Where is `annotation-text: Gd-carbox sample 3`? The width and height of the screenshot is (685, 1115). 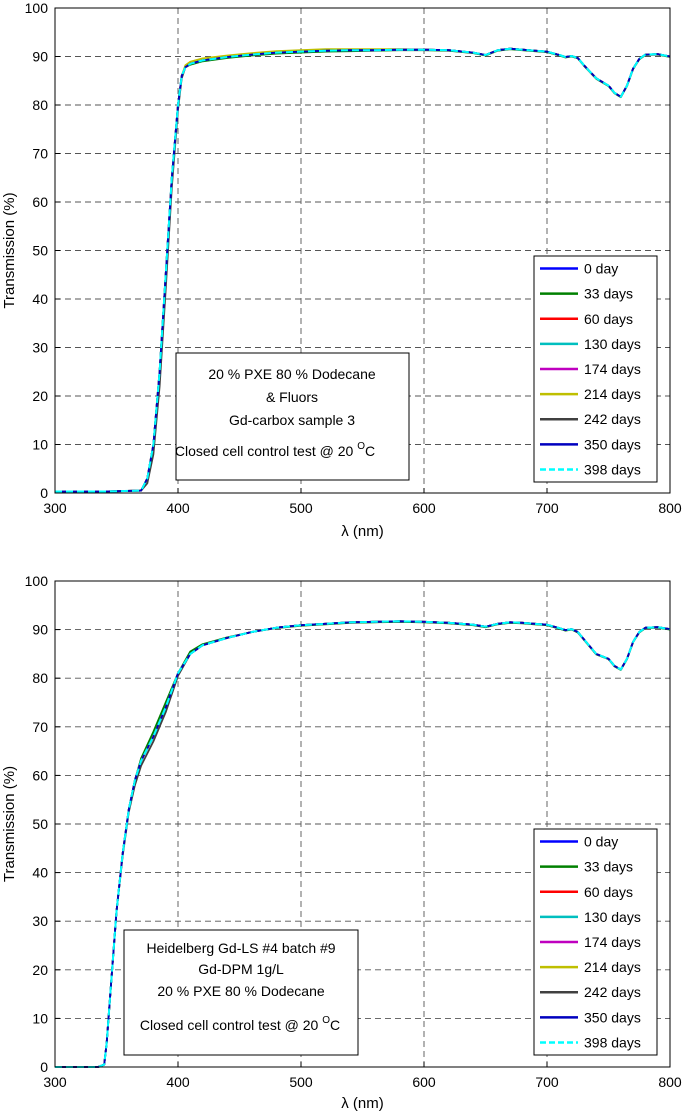 annotation-text: Gd-carbox sample 3 is located at coordinates (292, 420).